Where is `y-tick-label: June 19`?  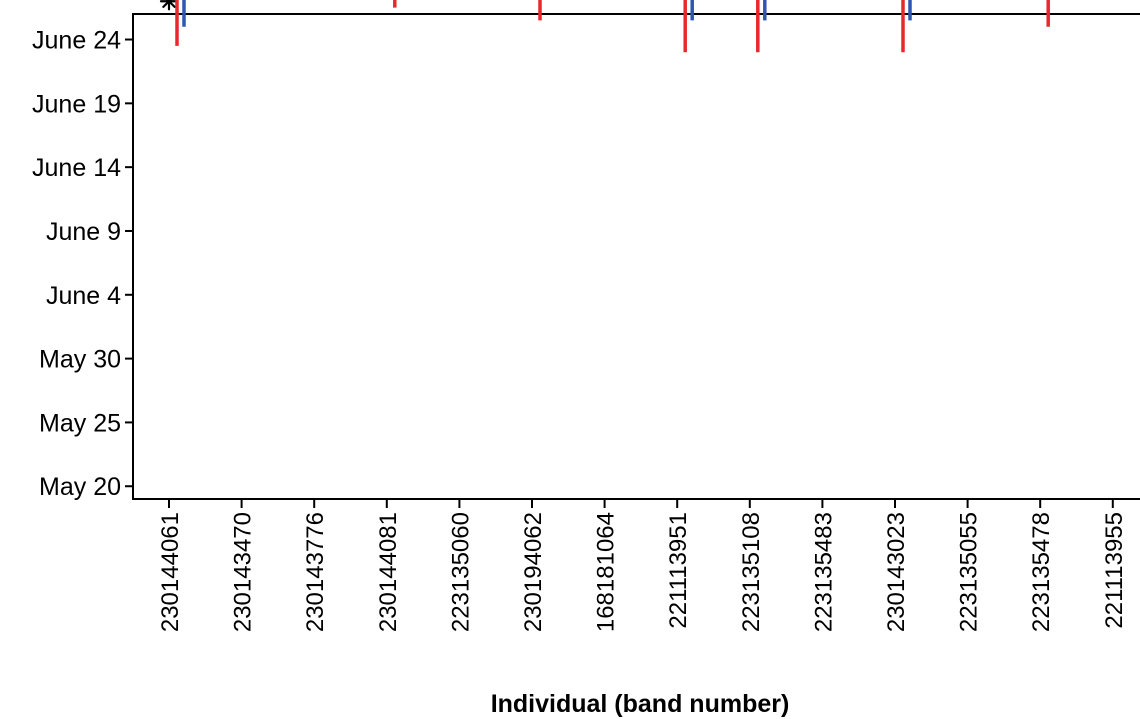
y-tick-label: June 19 is located at coordinates (76, 104).